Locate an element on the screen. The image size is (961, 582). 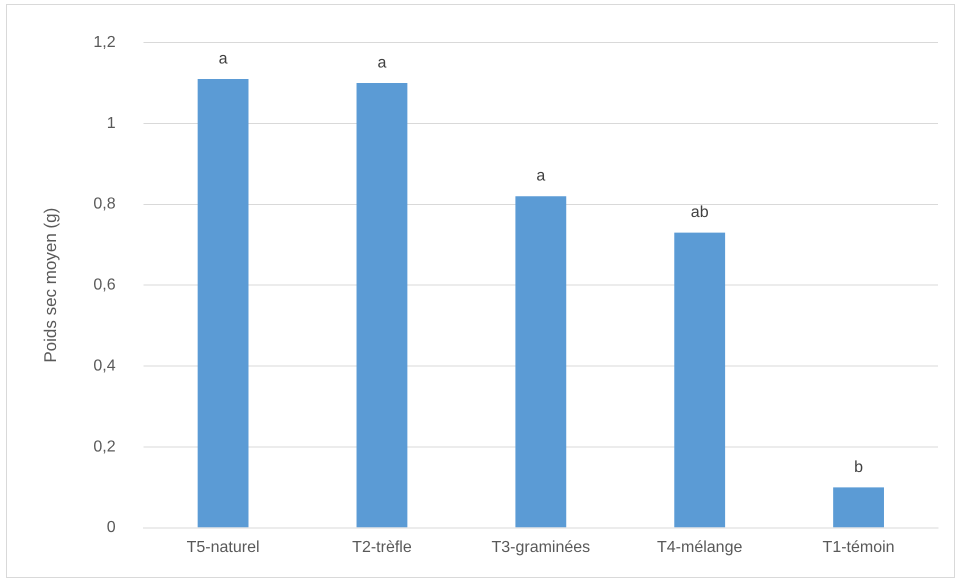
y-tick-label: 1,2 is located at coordinates (104, 43).